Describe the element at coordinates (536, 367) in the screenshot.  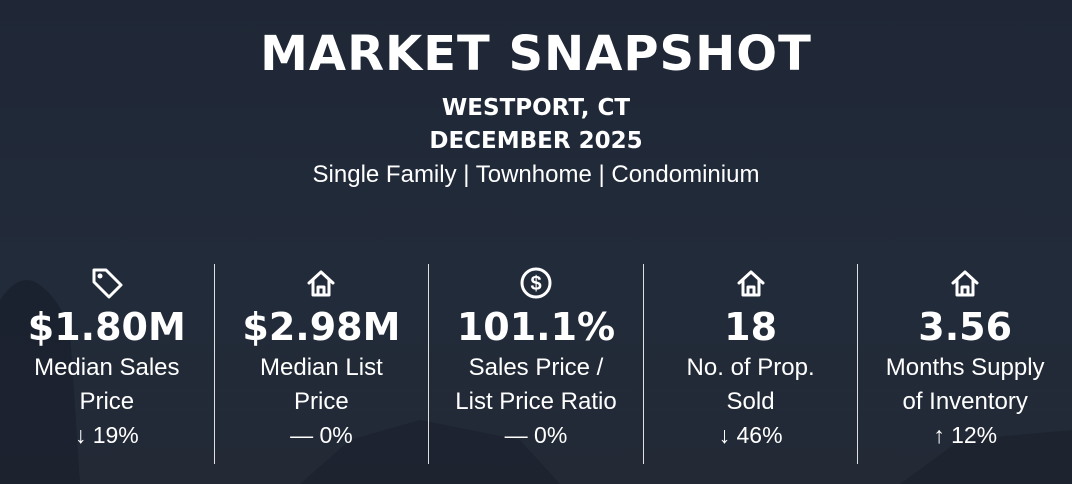
I see `stat-label-line1: Sales Price /` at that location.